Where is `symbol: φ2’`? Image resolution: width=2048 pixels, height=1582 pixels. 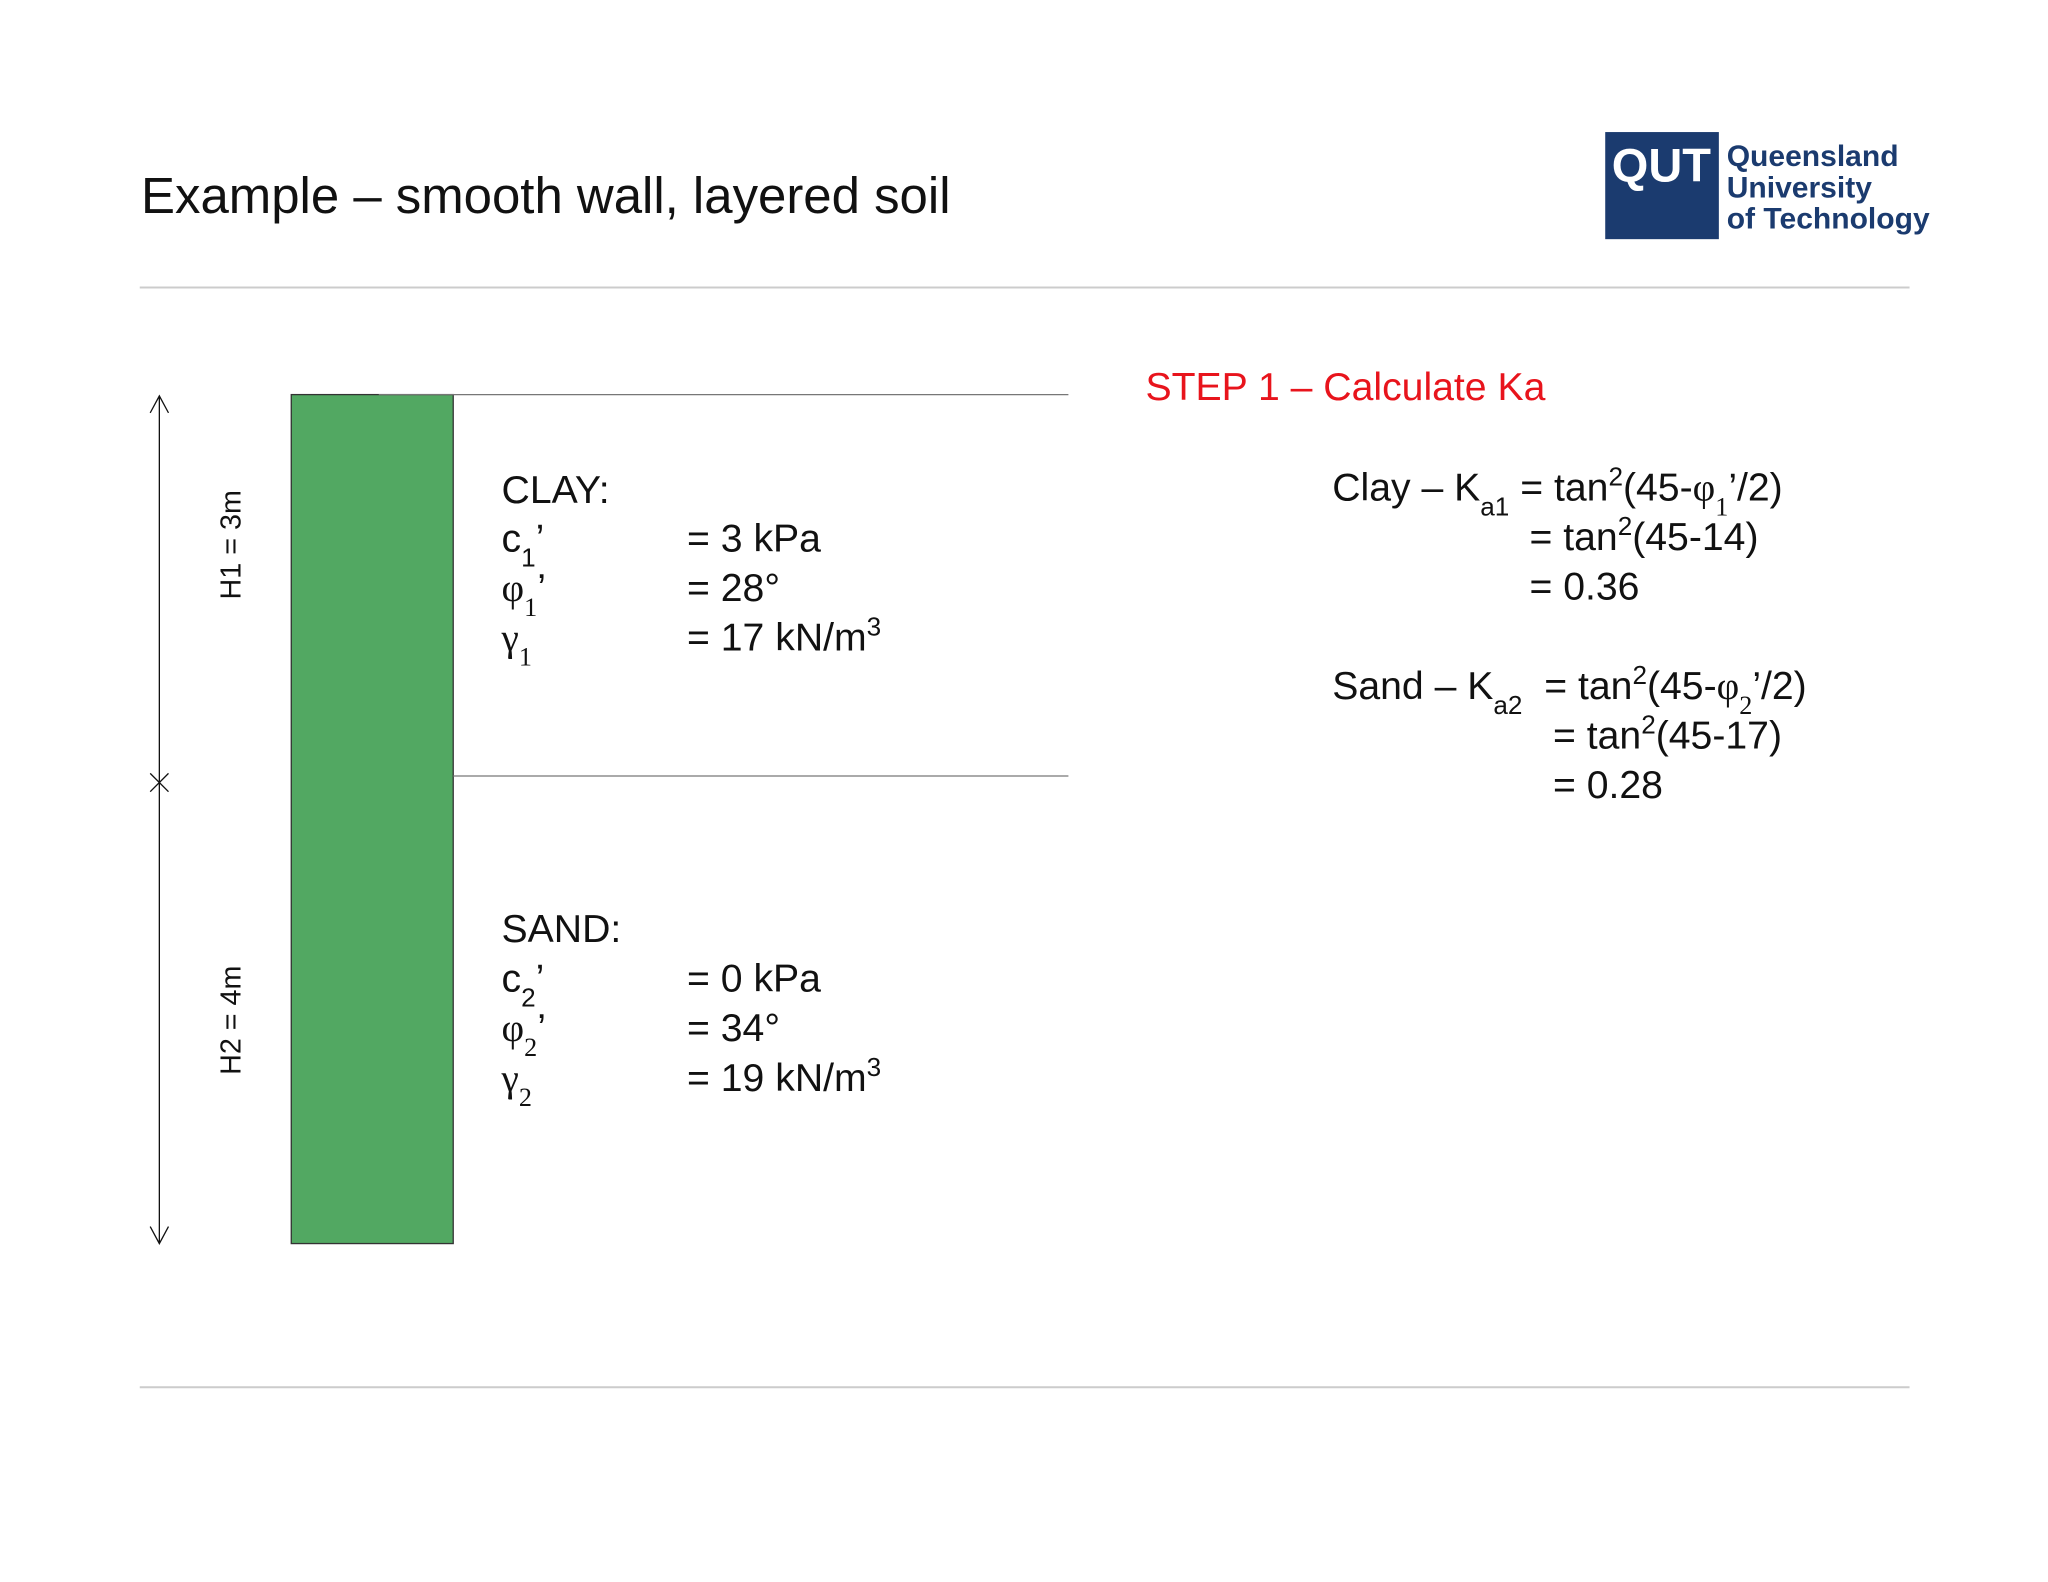
symbol: φ2’ is located at coordinates (524, 1034).